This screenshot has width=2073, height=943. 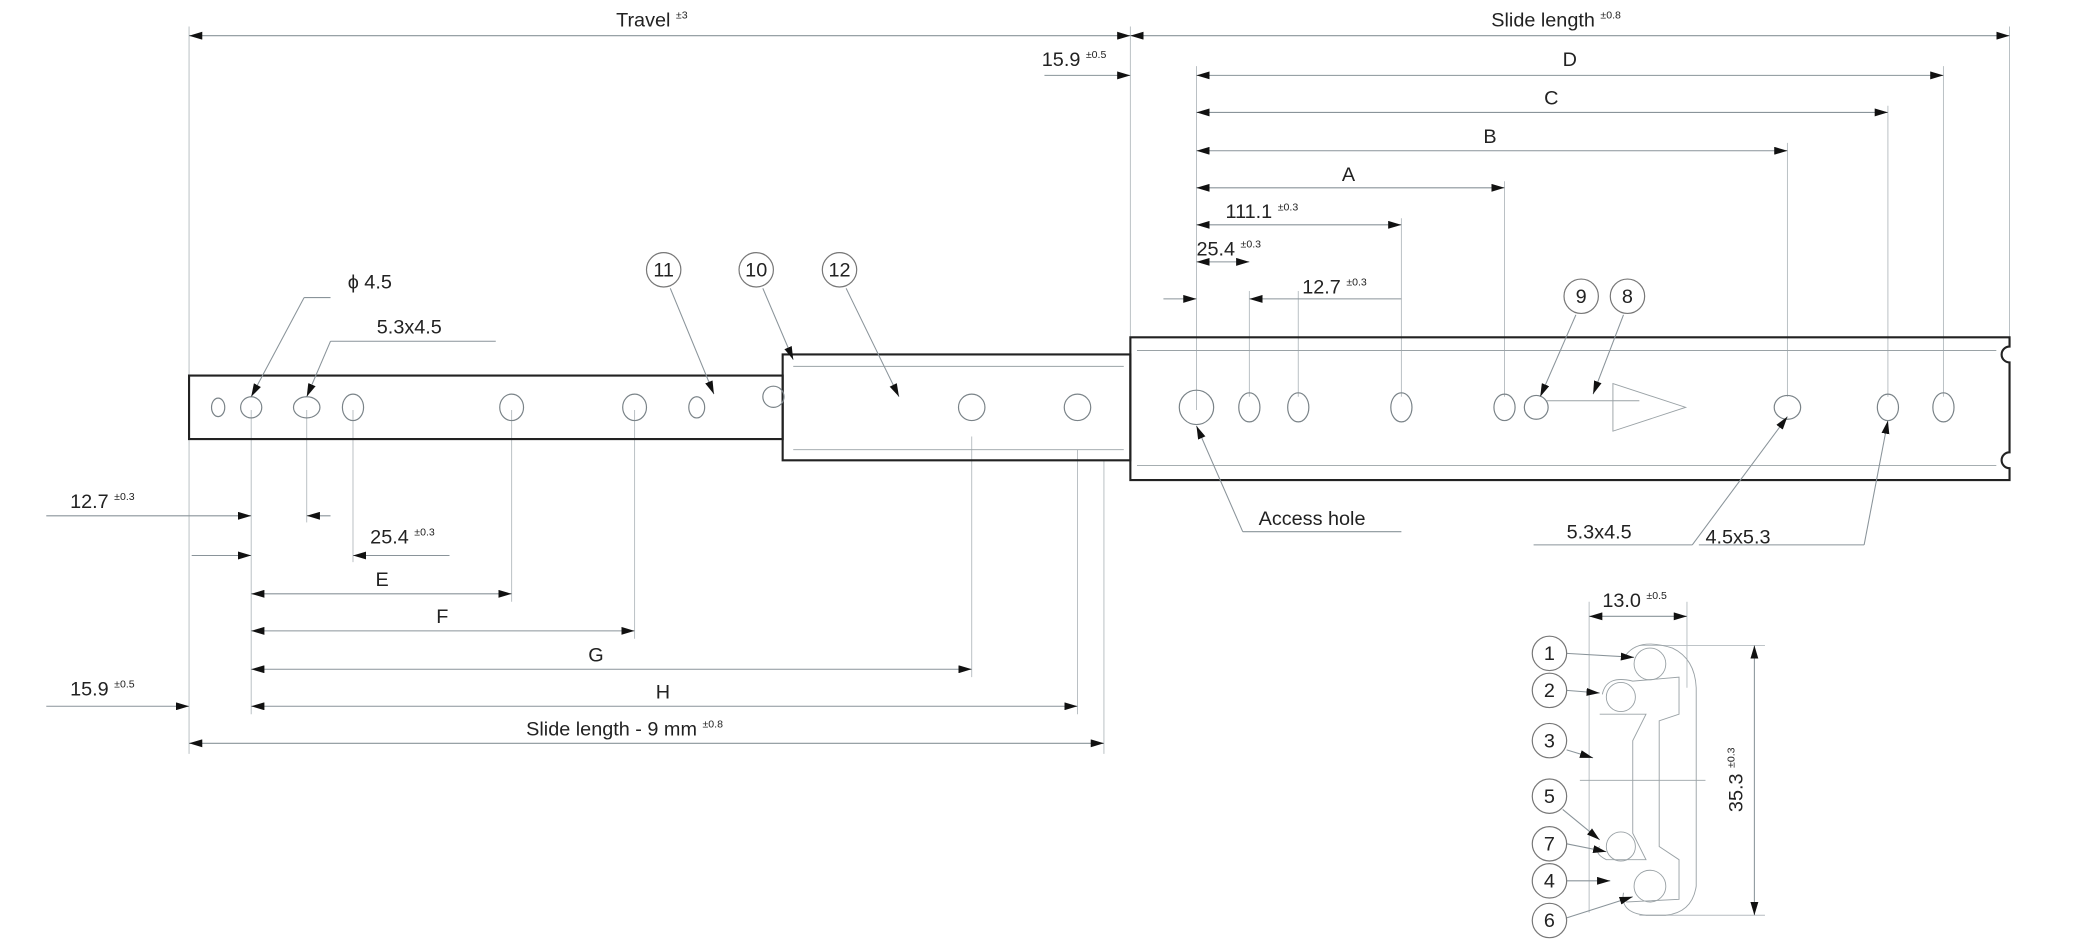 I want to click on dim-12-bottom-label: 12.7 ±0.3, so click(x=102, y=502).